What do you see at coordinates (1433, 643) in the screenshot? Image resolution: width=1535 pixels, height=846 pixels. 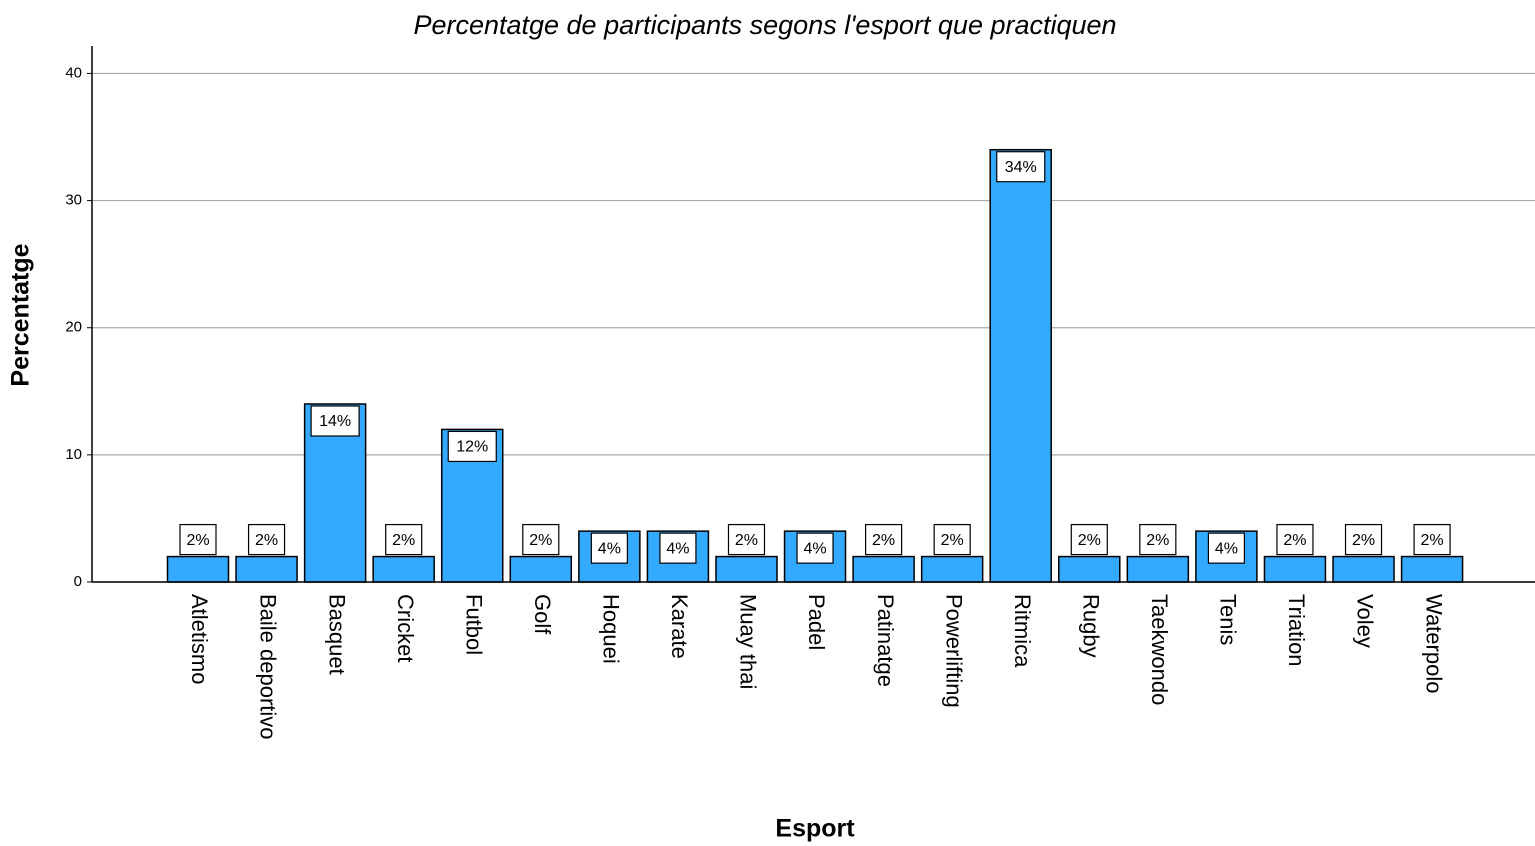 I see `x-tick-label: Waterpolo` at bounding box center [1433, 643].